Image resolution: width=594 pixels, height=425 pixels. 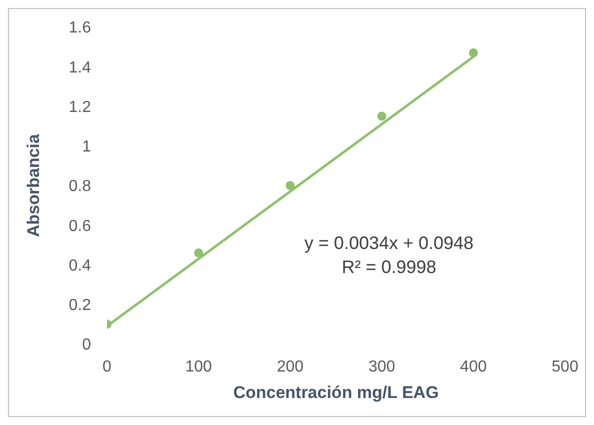 What do you see at coordinates (389, 267) in the screenshot?
I see `annotation: R² = 0.9998` at bounding box center [389, 267].